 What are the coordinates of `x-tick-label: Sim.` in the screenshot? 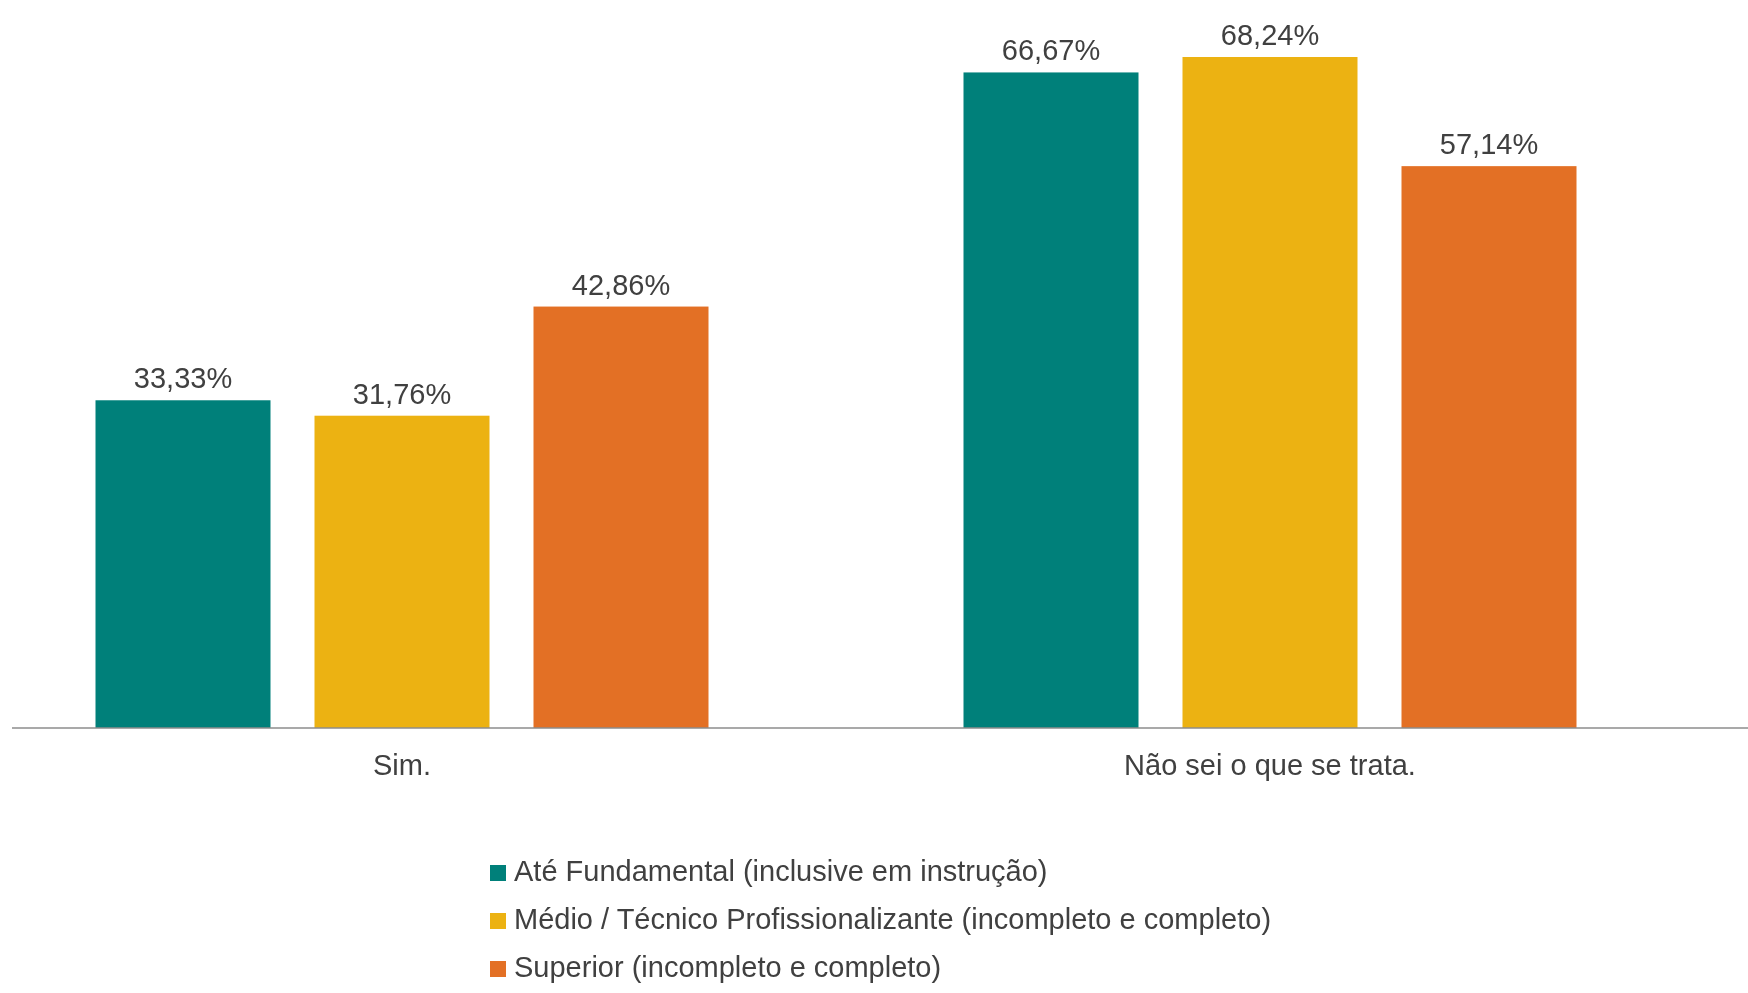 It's located at (402, 765).